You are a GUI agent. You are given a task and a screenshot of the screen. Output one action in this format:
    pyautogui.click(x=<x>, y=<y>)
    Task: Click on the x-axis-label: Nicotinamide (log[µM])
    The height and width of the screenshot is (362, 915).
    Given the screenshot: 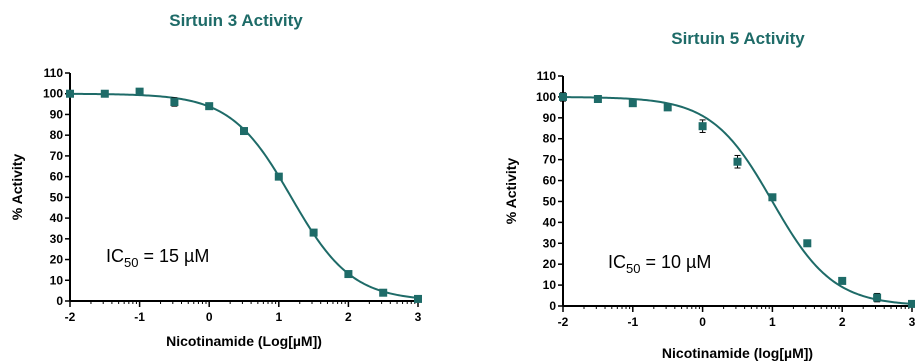 What is the action you would take?
    pyautogui.click(x=737, y=353)
    